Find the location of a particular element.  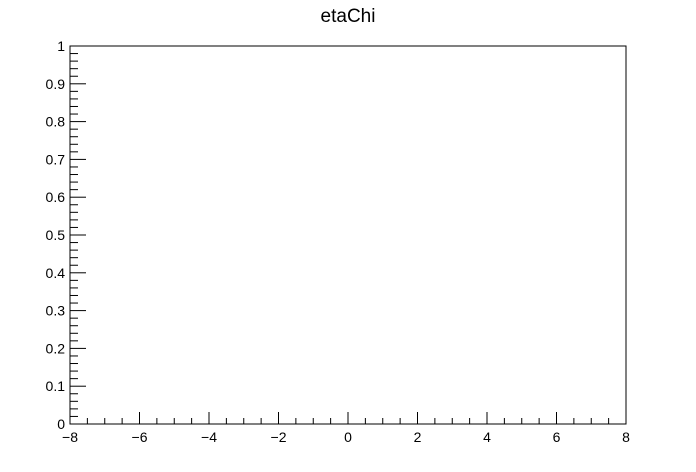

x-tick-label: 6 is located at coordinates (557, 437).